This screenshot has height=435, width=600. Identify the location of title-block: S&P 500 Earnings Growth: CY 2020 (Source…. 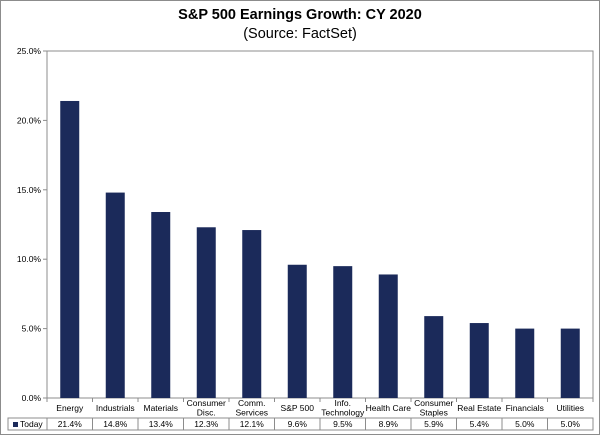
(300, 24).